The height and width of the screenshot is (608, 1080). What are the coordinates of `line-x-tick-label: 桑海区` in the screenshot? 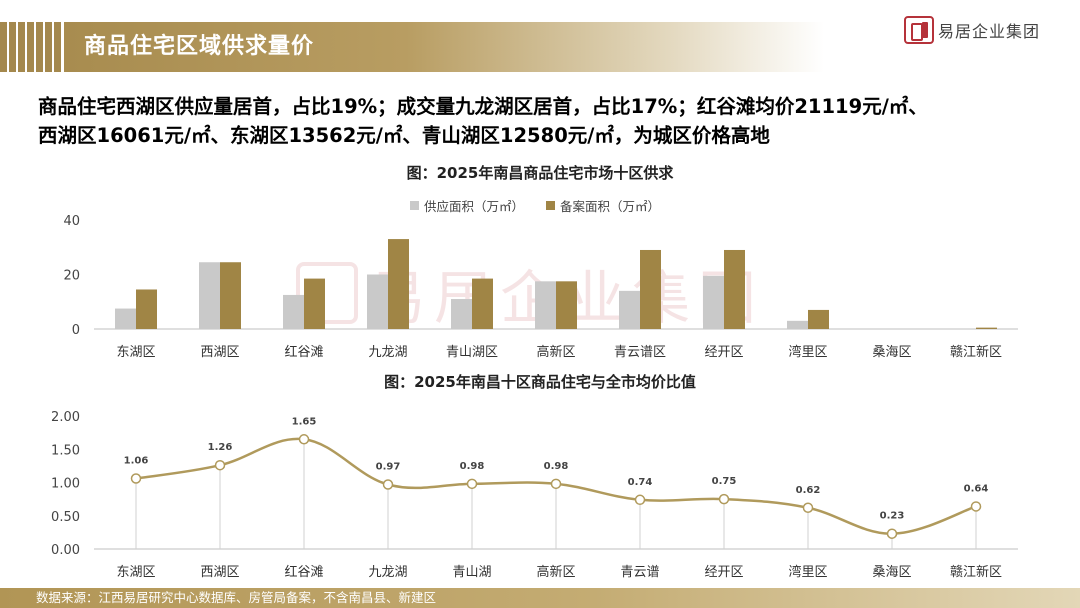 It's located at (891, 572).